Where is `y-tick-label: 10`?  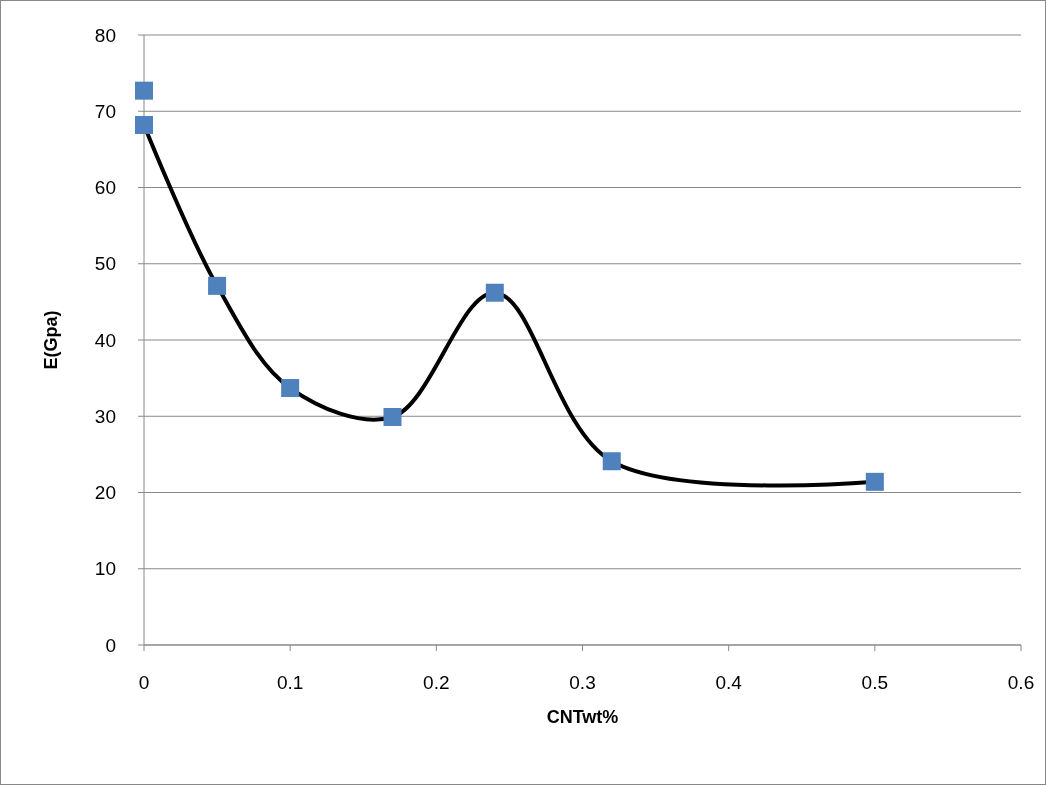 y-tick-label: 10 is located at coordinates (105, 569).